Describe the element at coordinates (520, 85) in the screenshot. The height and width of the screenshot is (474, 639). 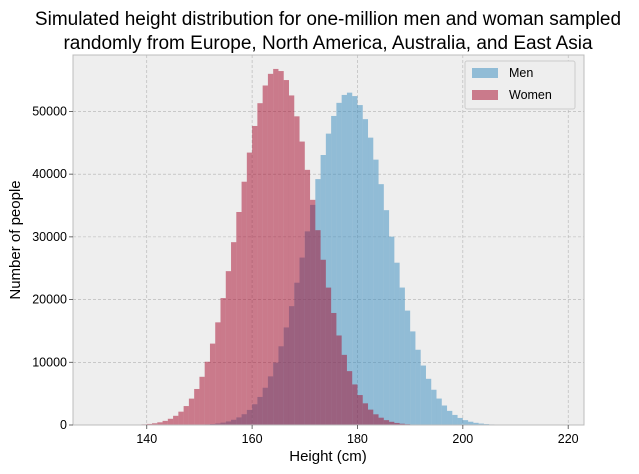
I see `legend: Men Women` at that location.